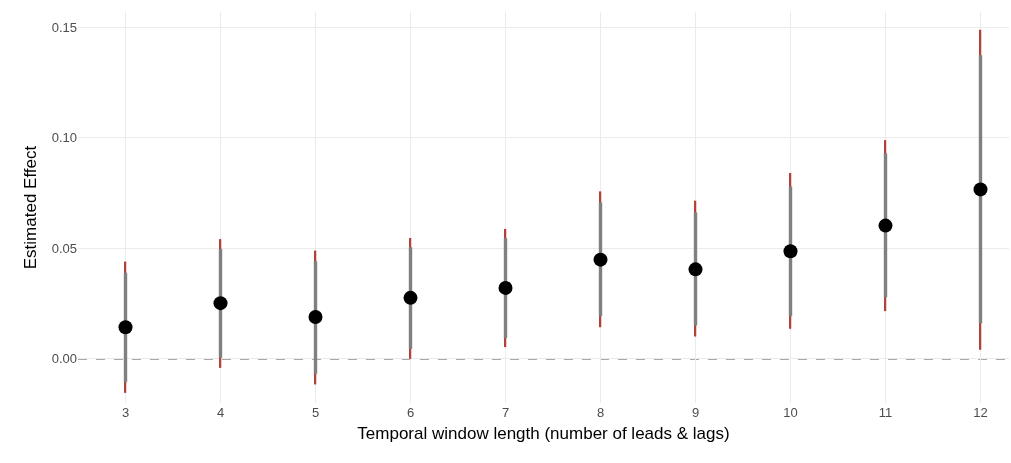 The height and width of the screenshot is (463, 1011). Describe the element at coordinates (125, 412) in the screenshot. I see `x-tick-label: 3` at that location.